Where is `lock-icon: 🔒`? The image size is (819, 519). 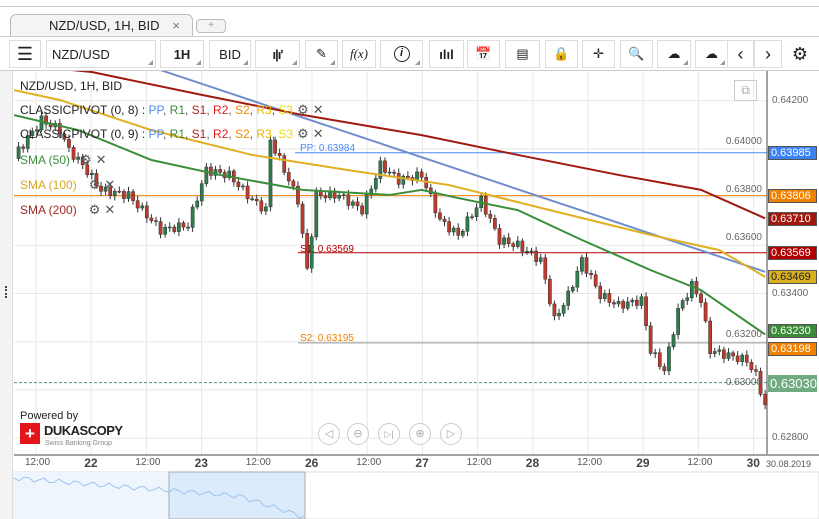 lock-icon: 🔒 is located at coordinates (561, 53).